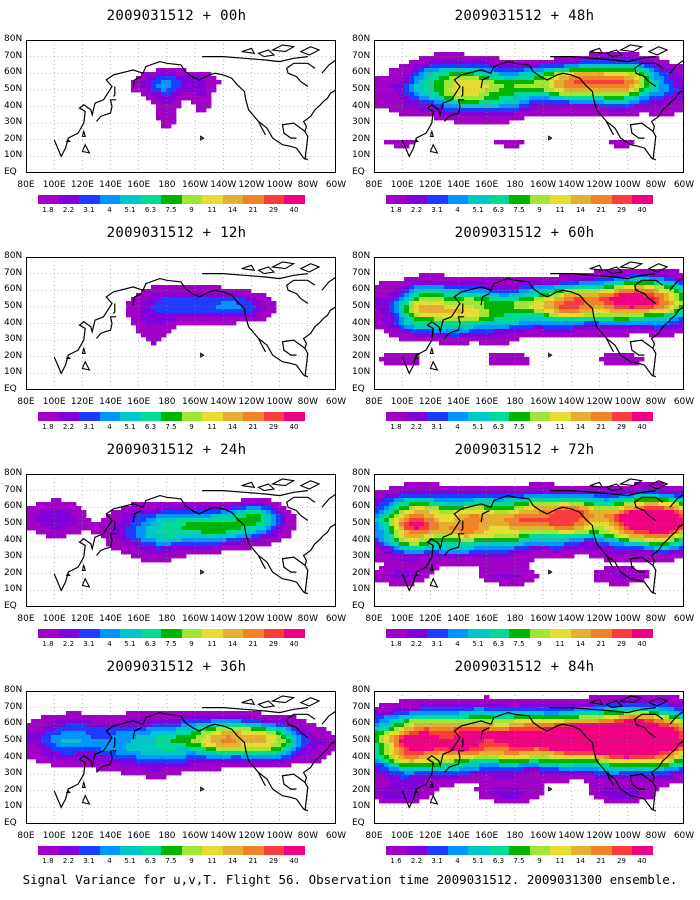  What do you see at coordinates (13, 339) in the screenshot?
I see `lat-tick-label: 30N` at bounding box center [13, 339].